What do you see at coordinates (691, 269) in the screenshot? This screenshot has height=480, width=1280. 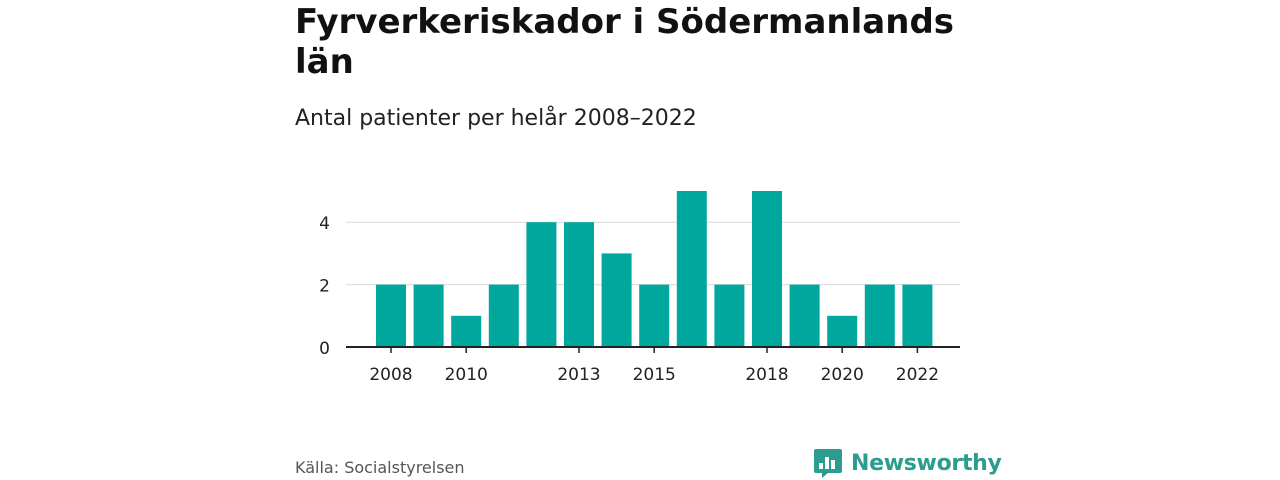 I see `bar-2016` at bounding box center [691, 269].